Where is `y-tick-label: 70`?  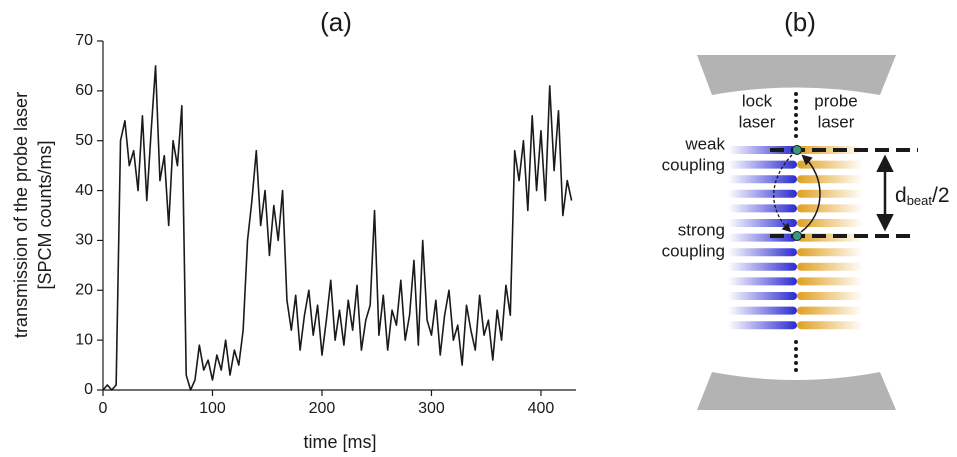
y-tick-label: 70 is located at coordinates (84, 40).